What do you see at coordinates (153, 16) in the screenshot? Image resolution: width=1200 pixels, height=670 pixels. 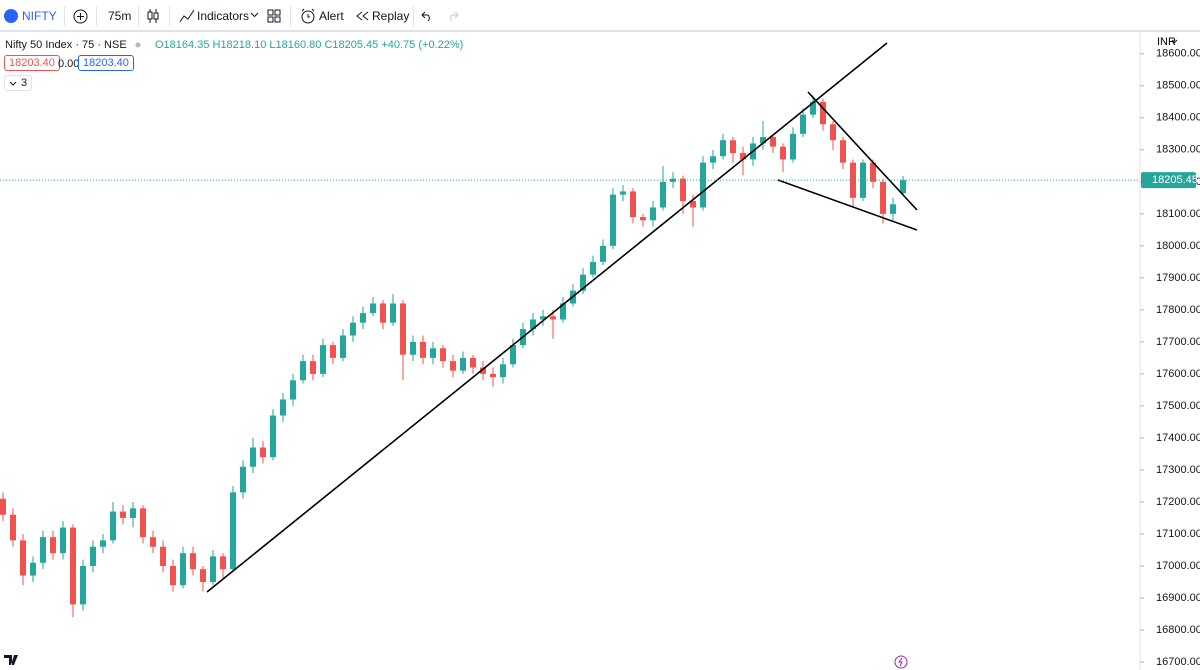 I see `chart-style` at bounding box center [153, 16].